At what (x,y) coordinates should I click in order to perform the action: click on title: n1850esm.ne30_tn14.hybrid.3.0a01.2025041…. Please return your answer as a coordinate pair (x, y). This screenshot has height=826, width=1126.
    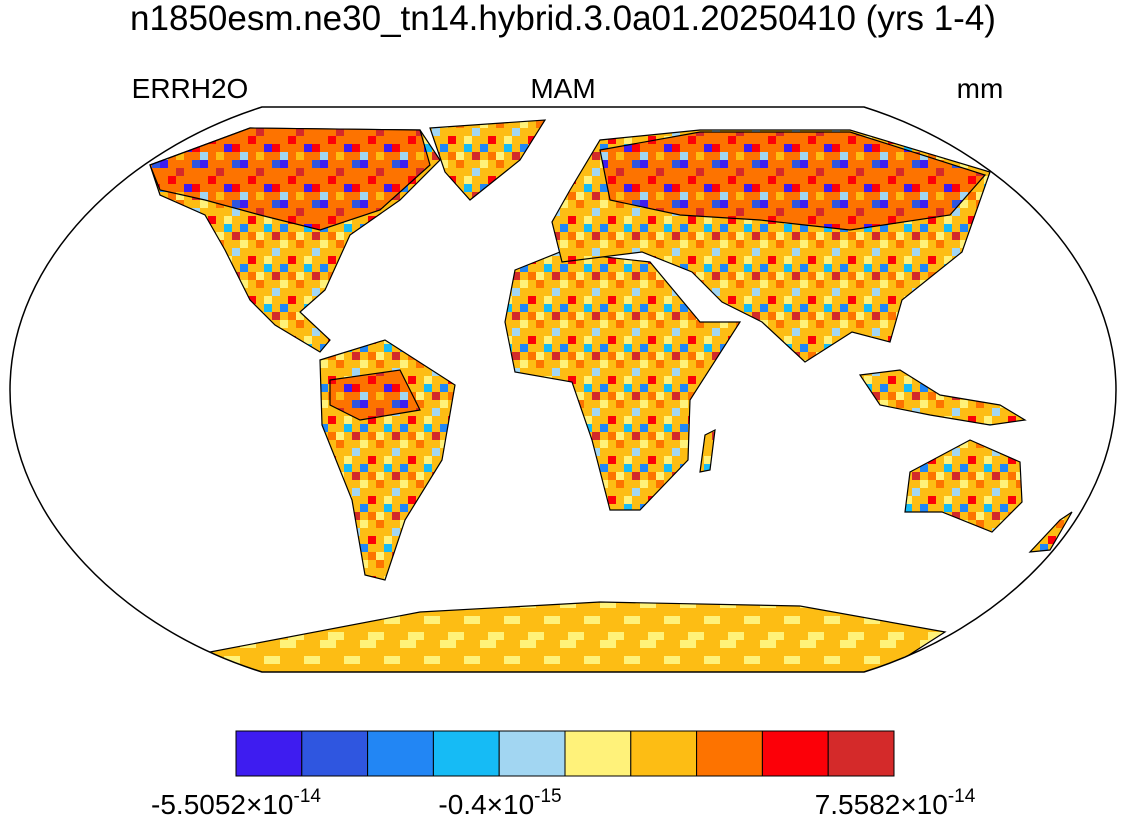
    Looking at the image, I should click on (563, 19).